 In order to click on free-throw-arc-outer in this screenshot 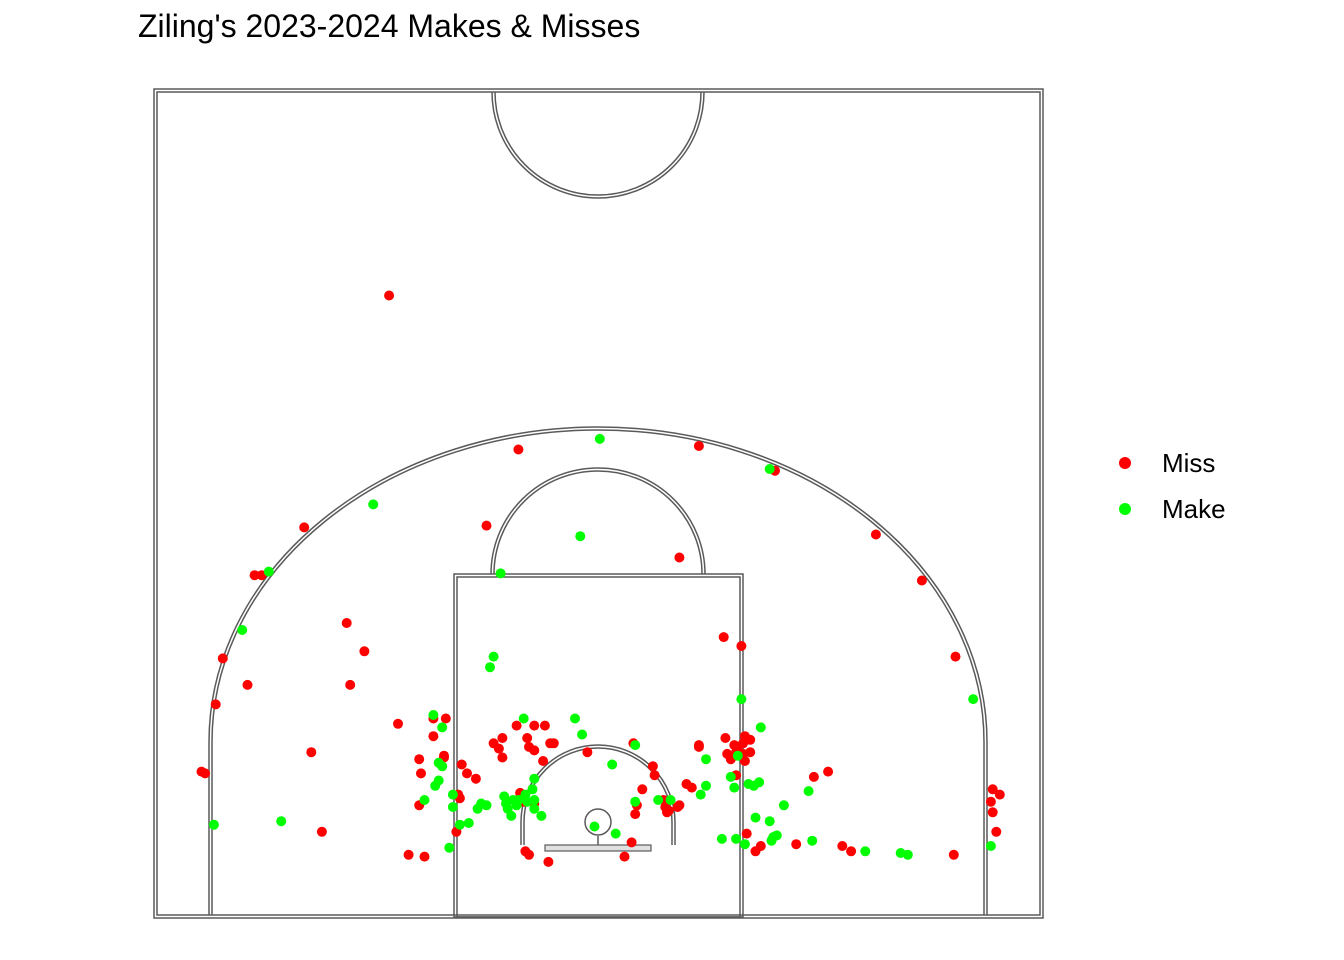, I will do `click(598, 521)`.